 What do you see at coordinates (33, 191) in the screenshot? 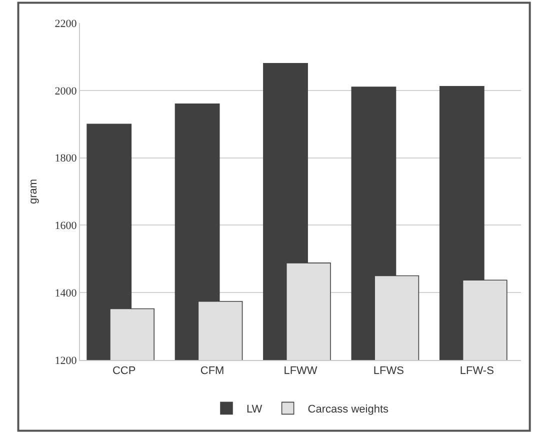
I see `y-axis-title: gram` at bounding box center [33, 191].